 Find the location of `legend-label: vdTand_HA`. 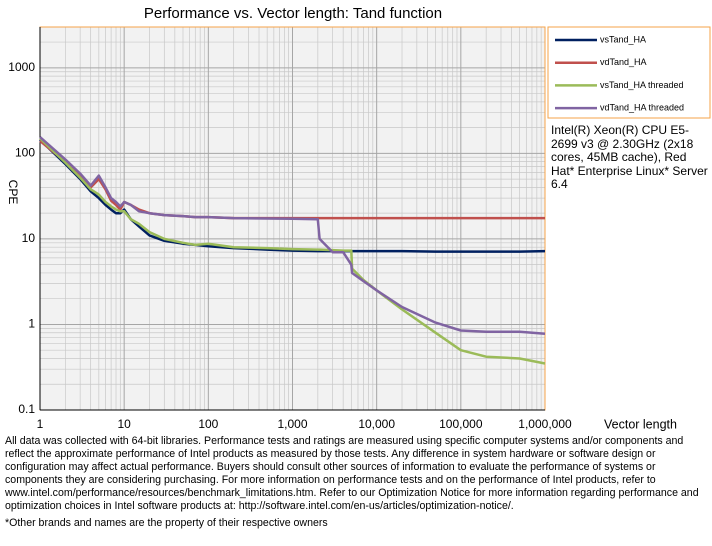

legend-label: vdTand_HA is located at coordinates (623, 62).